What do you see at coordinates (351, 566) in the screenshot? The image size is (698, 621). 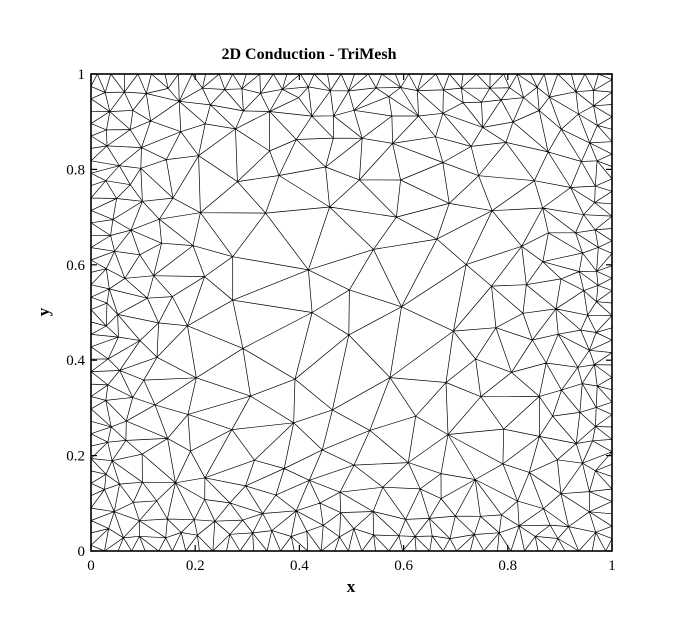 I see `x-tick-labels: 0 0.2 0.4 0.6 0.8 1` at bounding box center [351, 566].